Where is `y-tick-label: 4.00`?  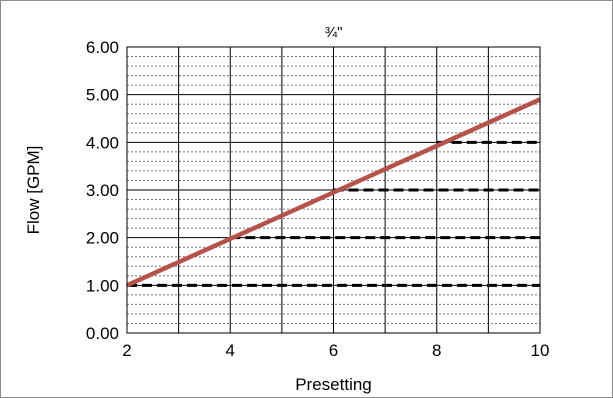
y-tick-label: 4.00 is located at coordinates (102, 142).